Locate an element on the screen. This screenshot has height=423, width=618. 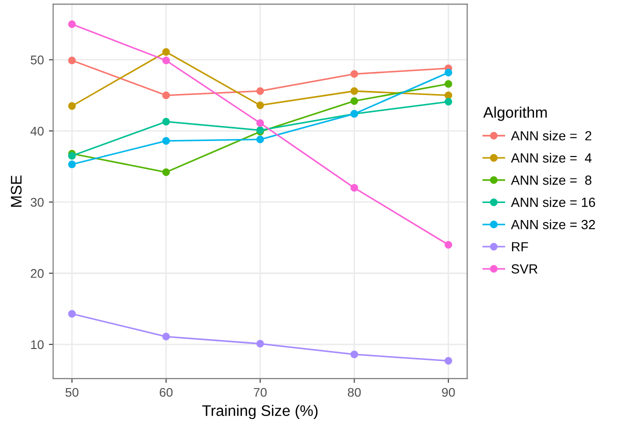
y-tick-label: 30 is located at coordinates (37, 202).